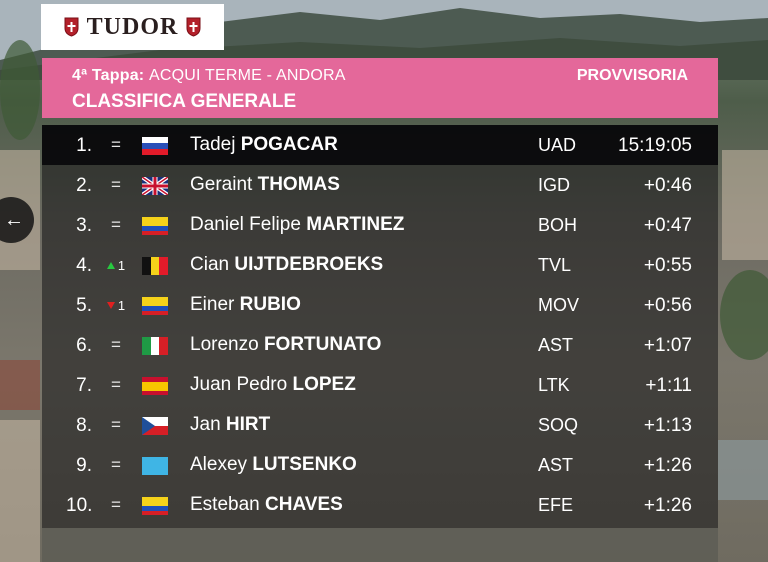 The image size is (768, 562). I want to click on rank-up-arrow-icon, so click(110, 265).